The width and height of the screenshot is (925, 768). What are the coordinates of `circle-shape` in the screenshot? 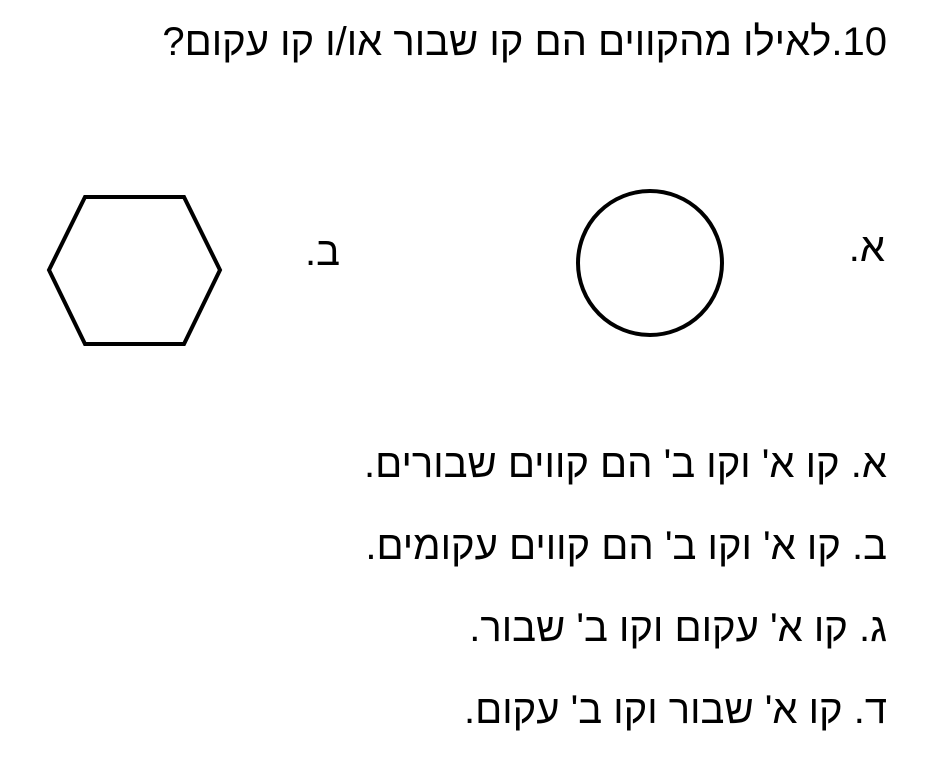 It's located at (650, 263).